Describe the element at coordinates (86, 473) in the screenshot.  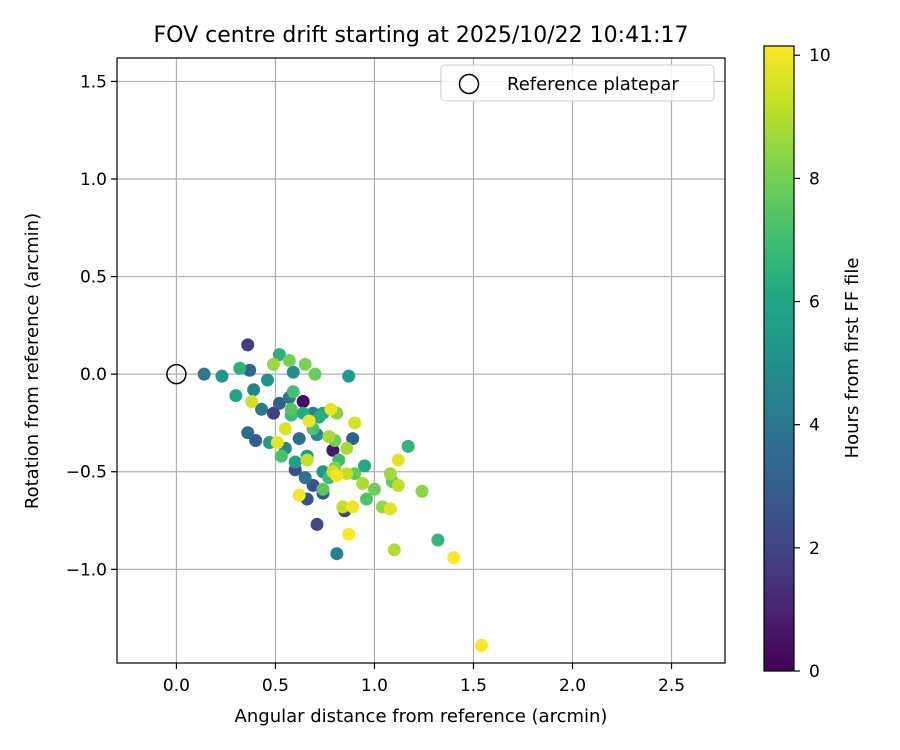
I see `y-tick-label: −0.5` at that location.